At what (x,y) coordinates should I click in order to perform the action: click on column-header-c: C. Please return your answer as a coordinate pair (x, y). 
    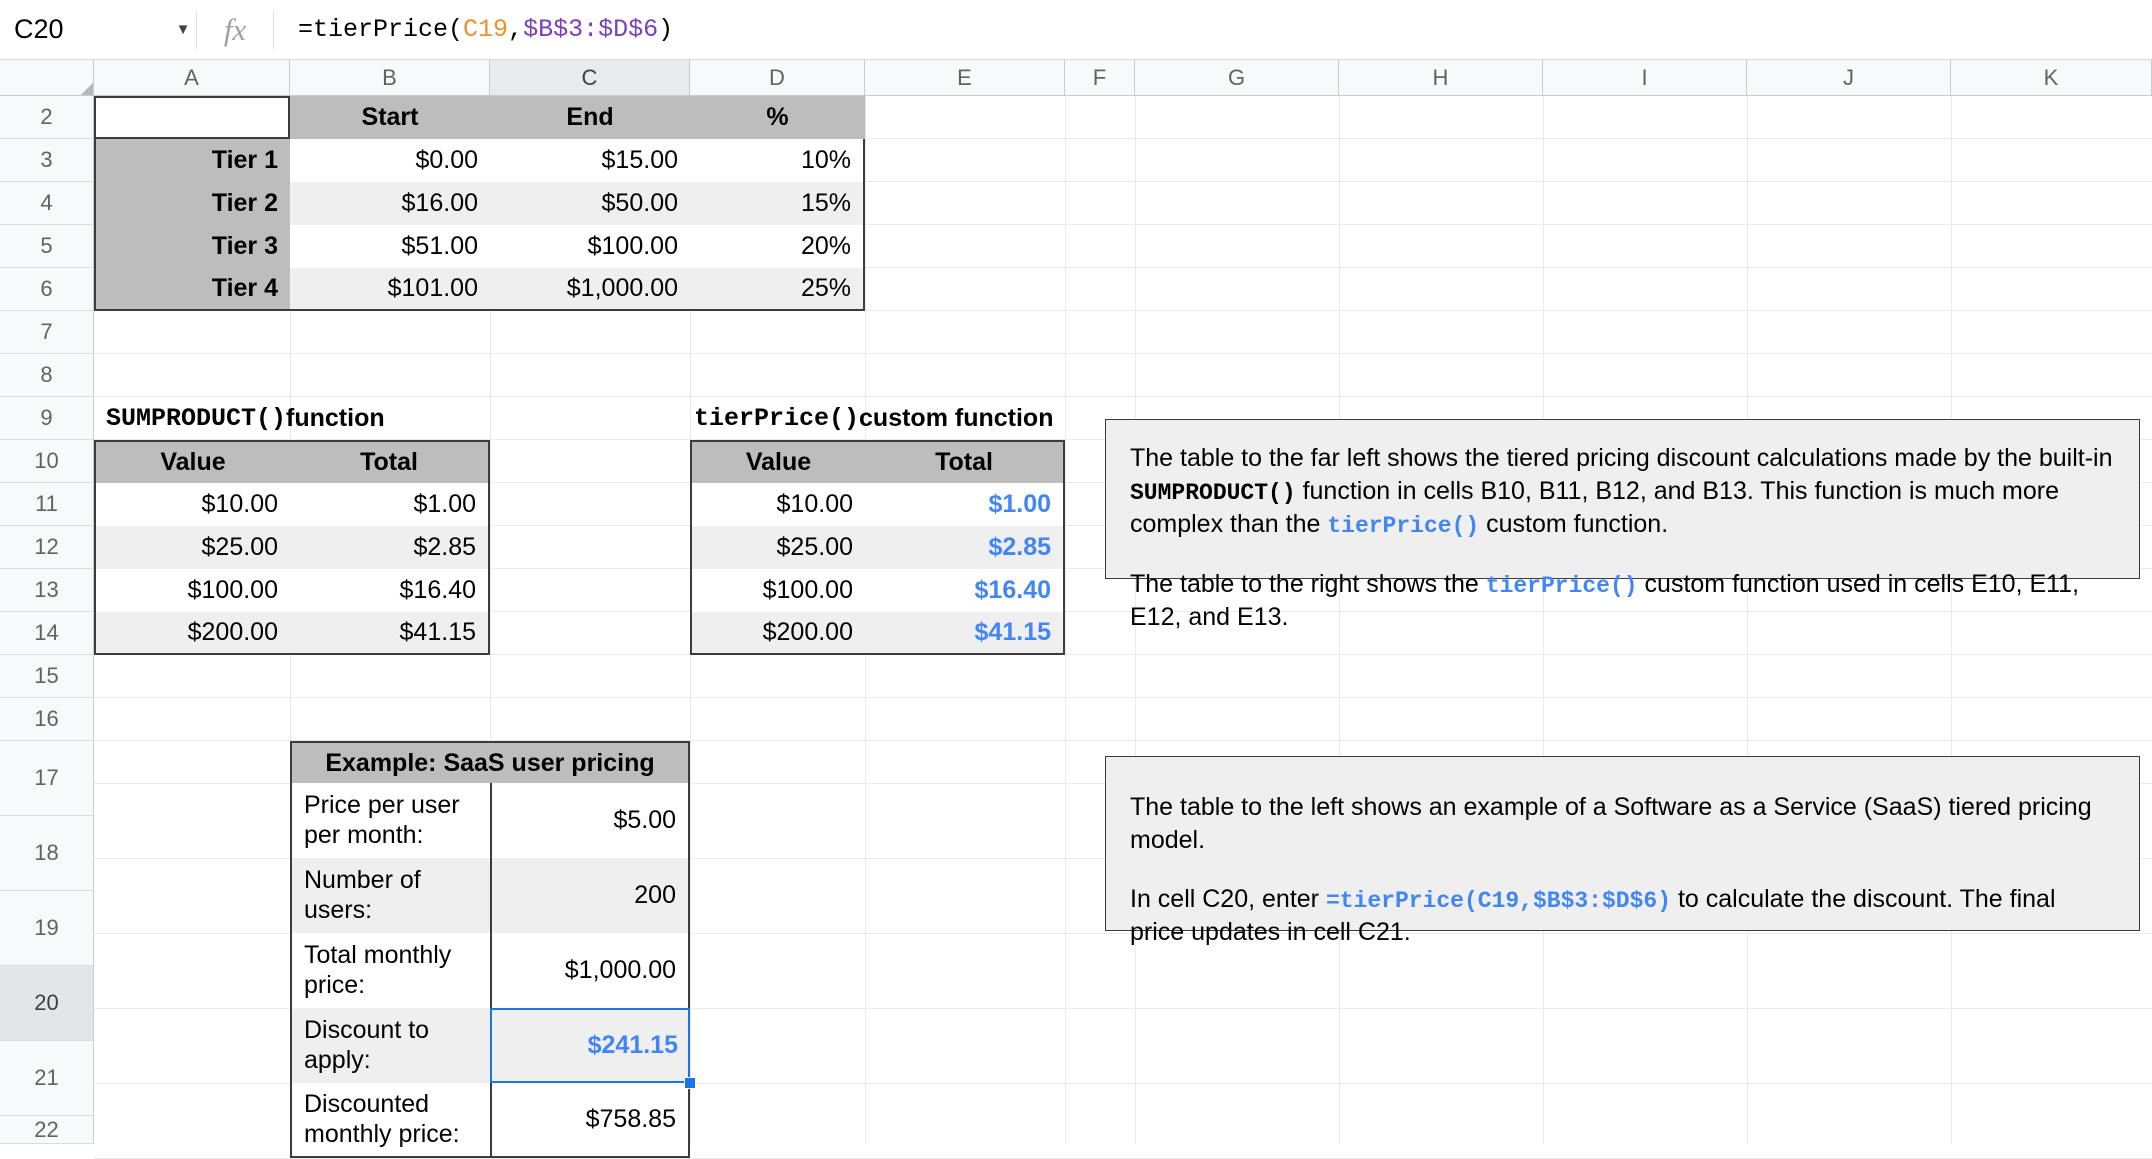
    Looking at the image, I should click on (590, 78).